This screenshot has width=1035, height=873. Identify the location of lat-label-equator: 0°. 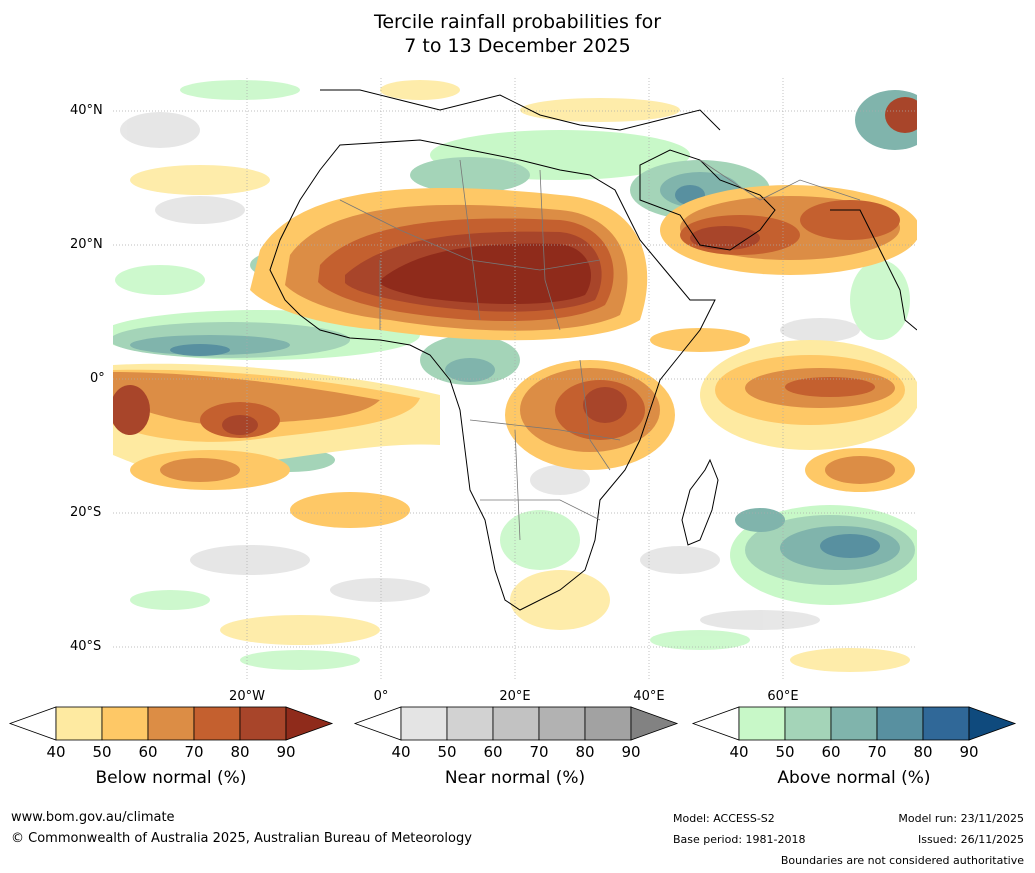
(97, 378).